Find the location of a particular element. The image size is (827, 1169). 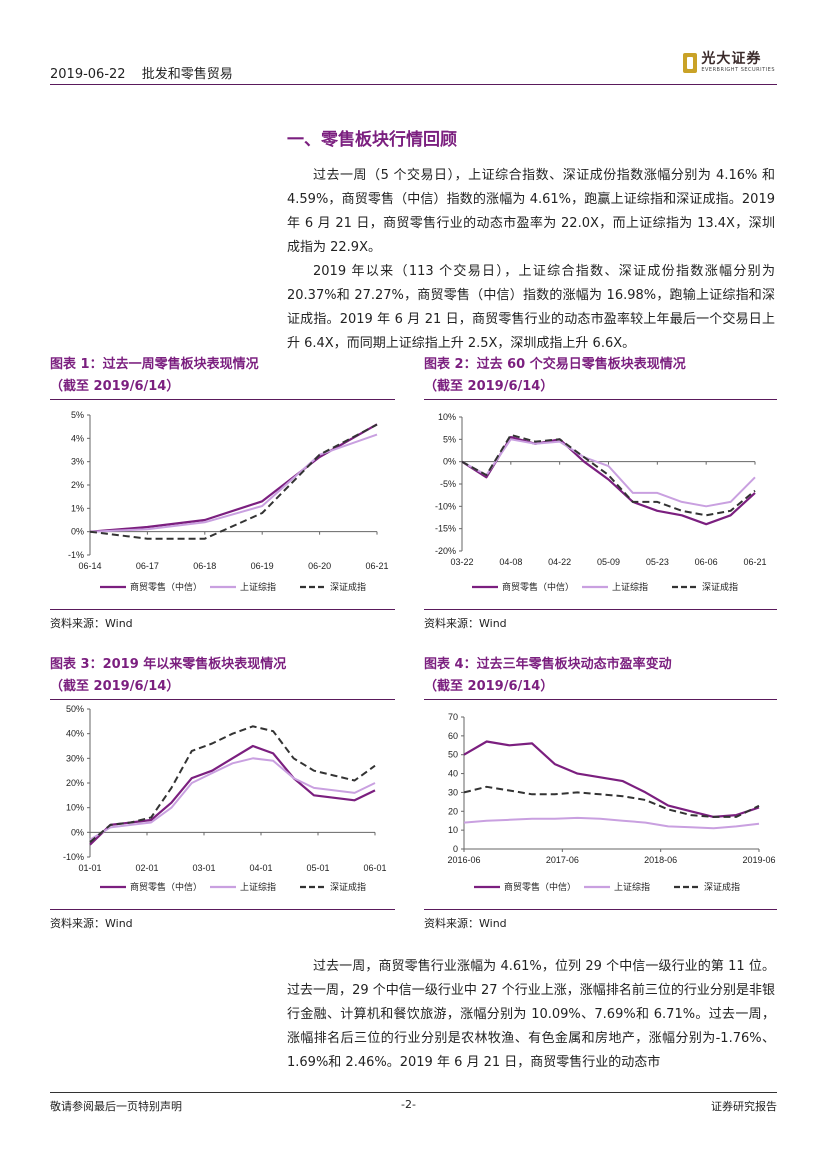

x-tick-label: 06-17 is located at coordinates (147, 566).